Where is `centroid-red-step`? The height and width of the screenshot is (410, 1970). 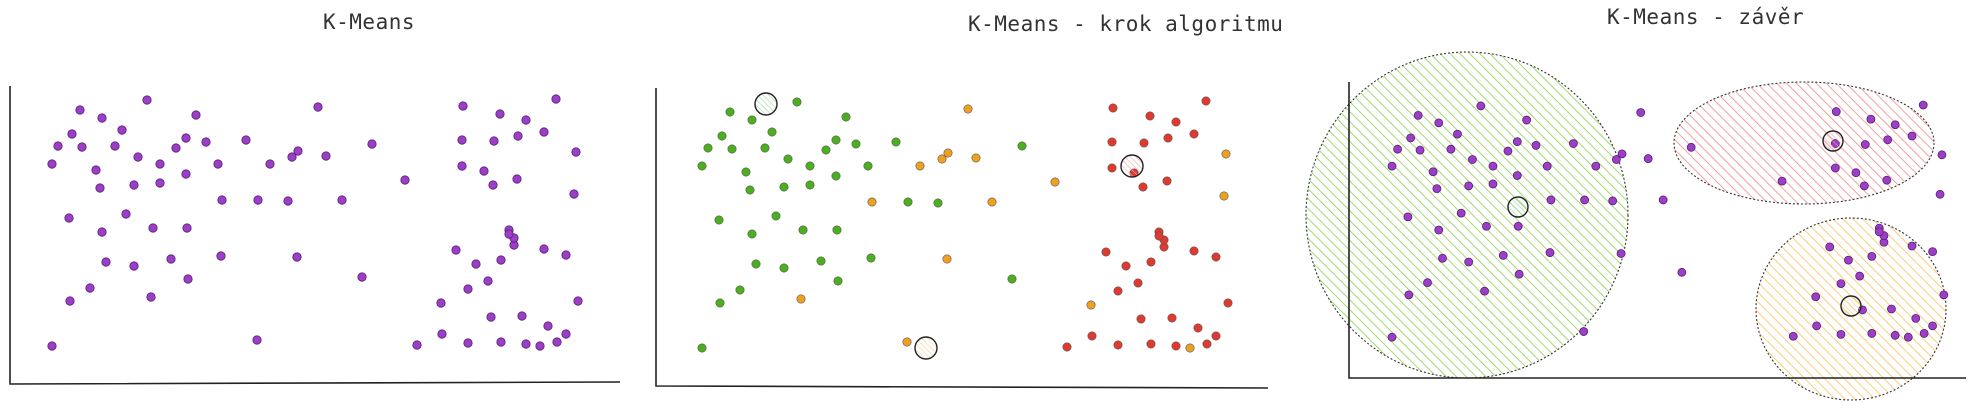
centroid-red-step is located at coordinates (1132, 166).